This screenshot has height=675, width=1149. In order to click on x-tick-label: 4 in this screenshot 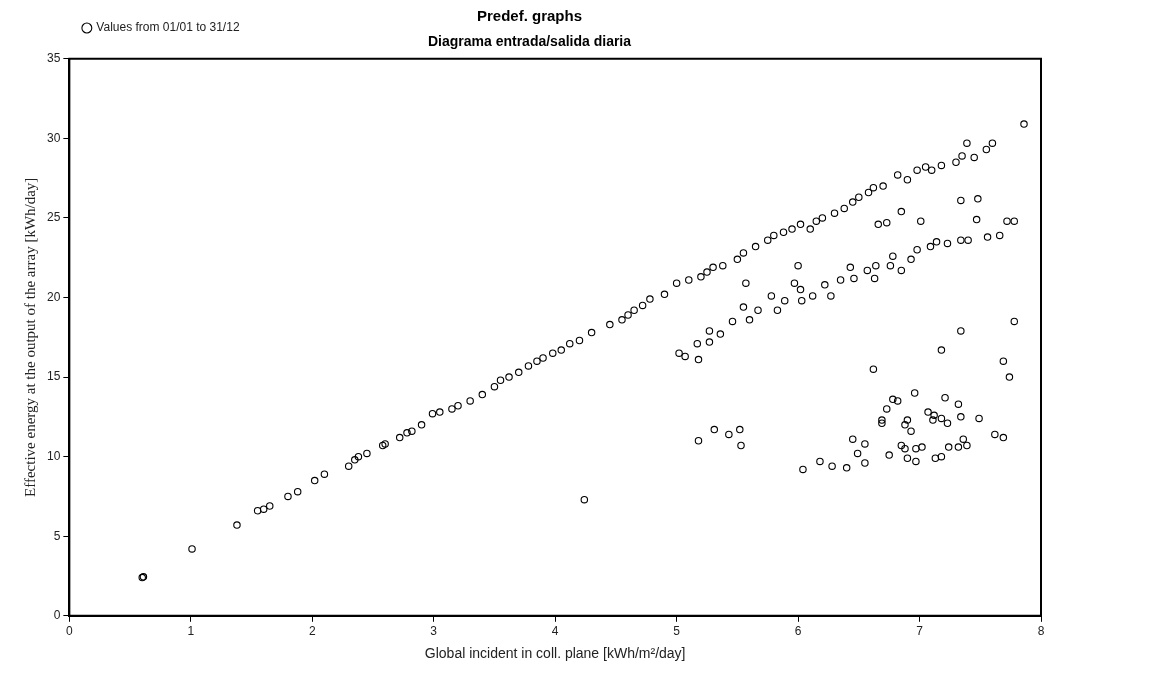, I will do `click(555, 631)`.